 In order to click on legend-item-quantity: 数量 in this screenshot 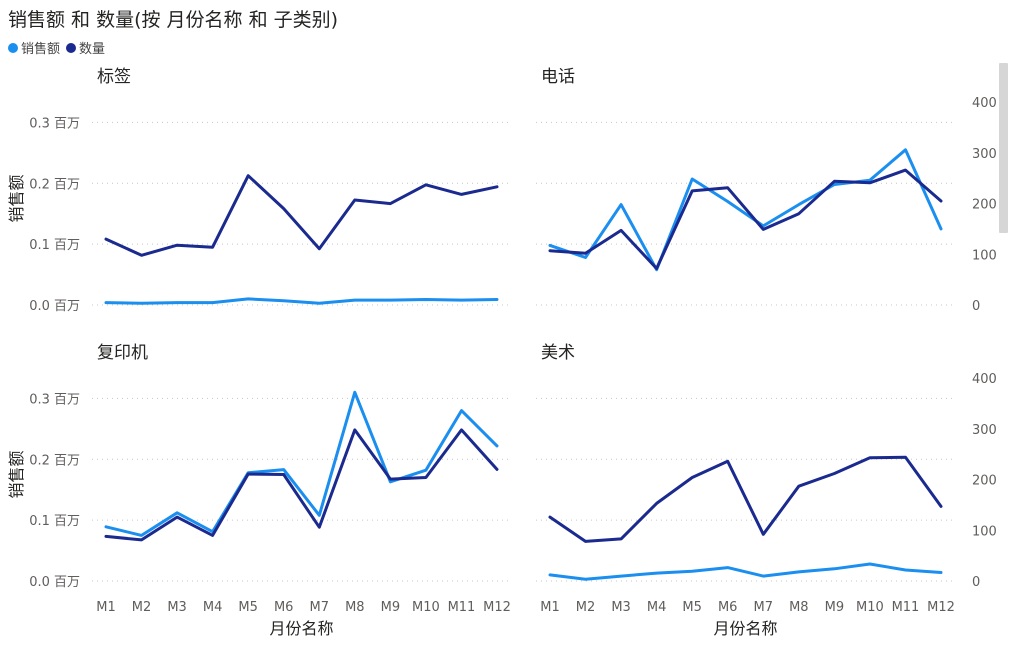, I will do `click(85, 47)`.